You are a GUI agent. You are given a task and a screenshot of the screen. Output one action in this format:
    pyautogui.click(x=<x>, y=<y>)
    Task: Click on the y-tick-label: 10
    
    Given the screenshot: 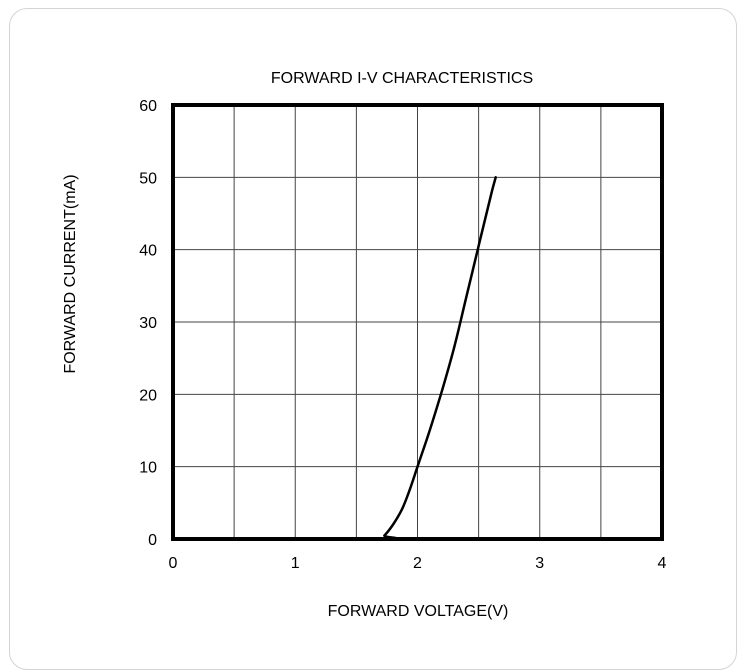 What is the action you would take?
    pyautogui.click(x=148, y=468)
    